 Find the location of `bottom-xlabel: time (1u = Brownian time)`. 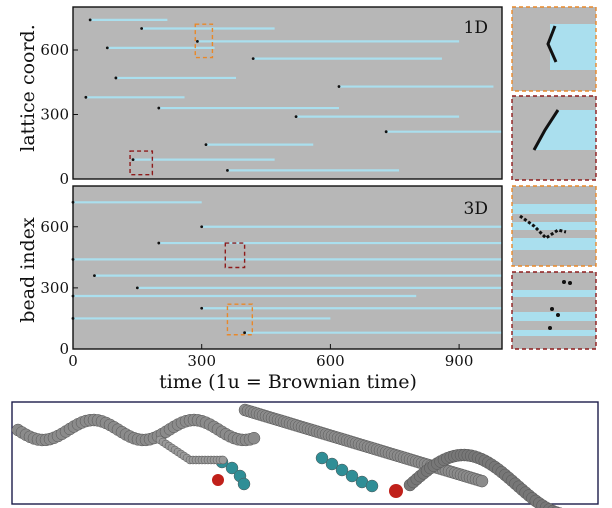

bottom-xlabel: time (1u = Brownian time) is located at coordinates (288, 382).